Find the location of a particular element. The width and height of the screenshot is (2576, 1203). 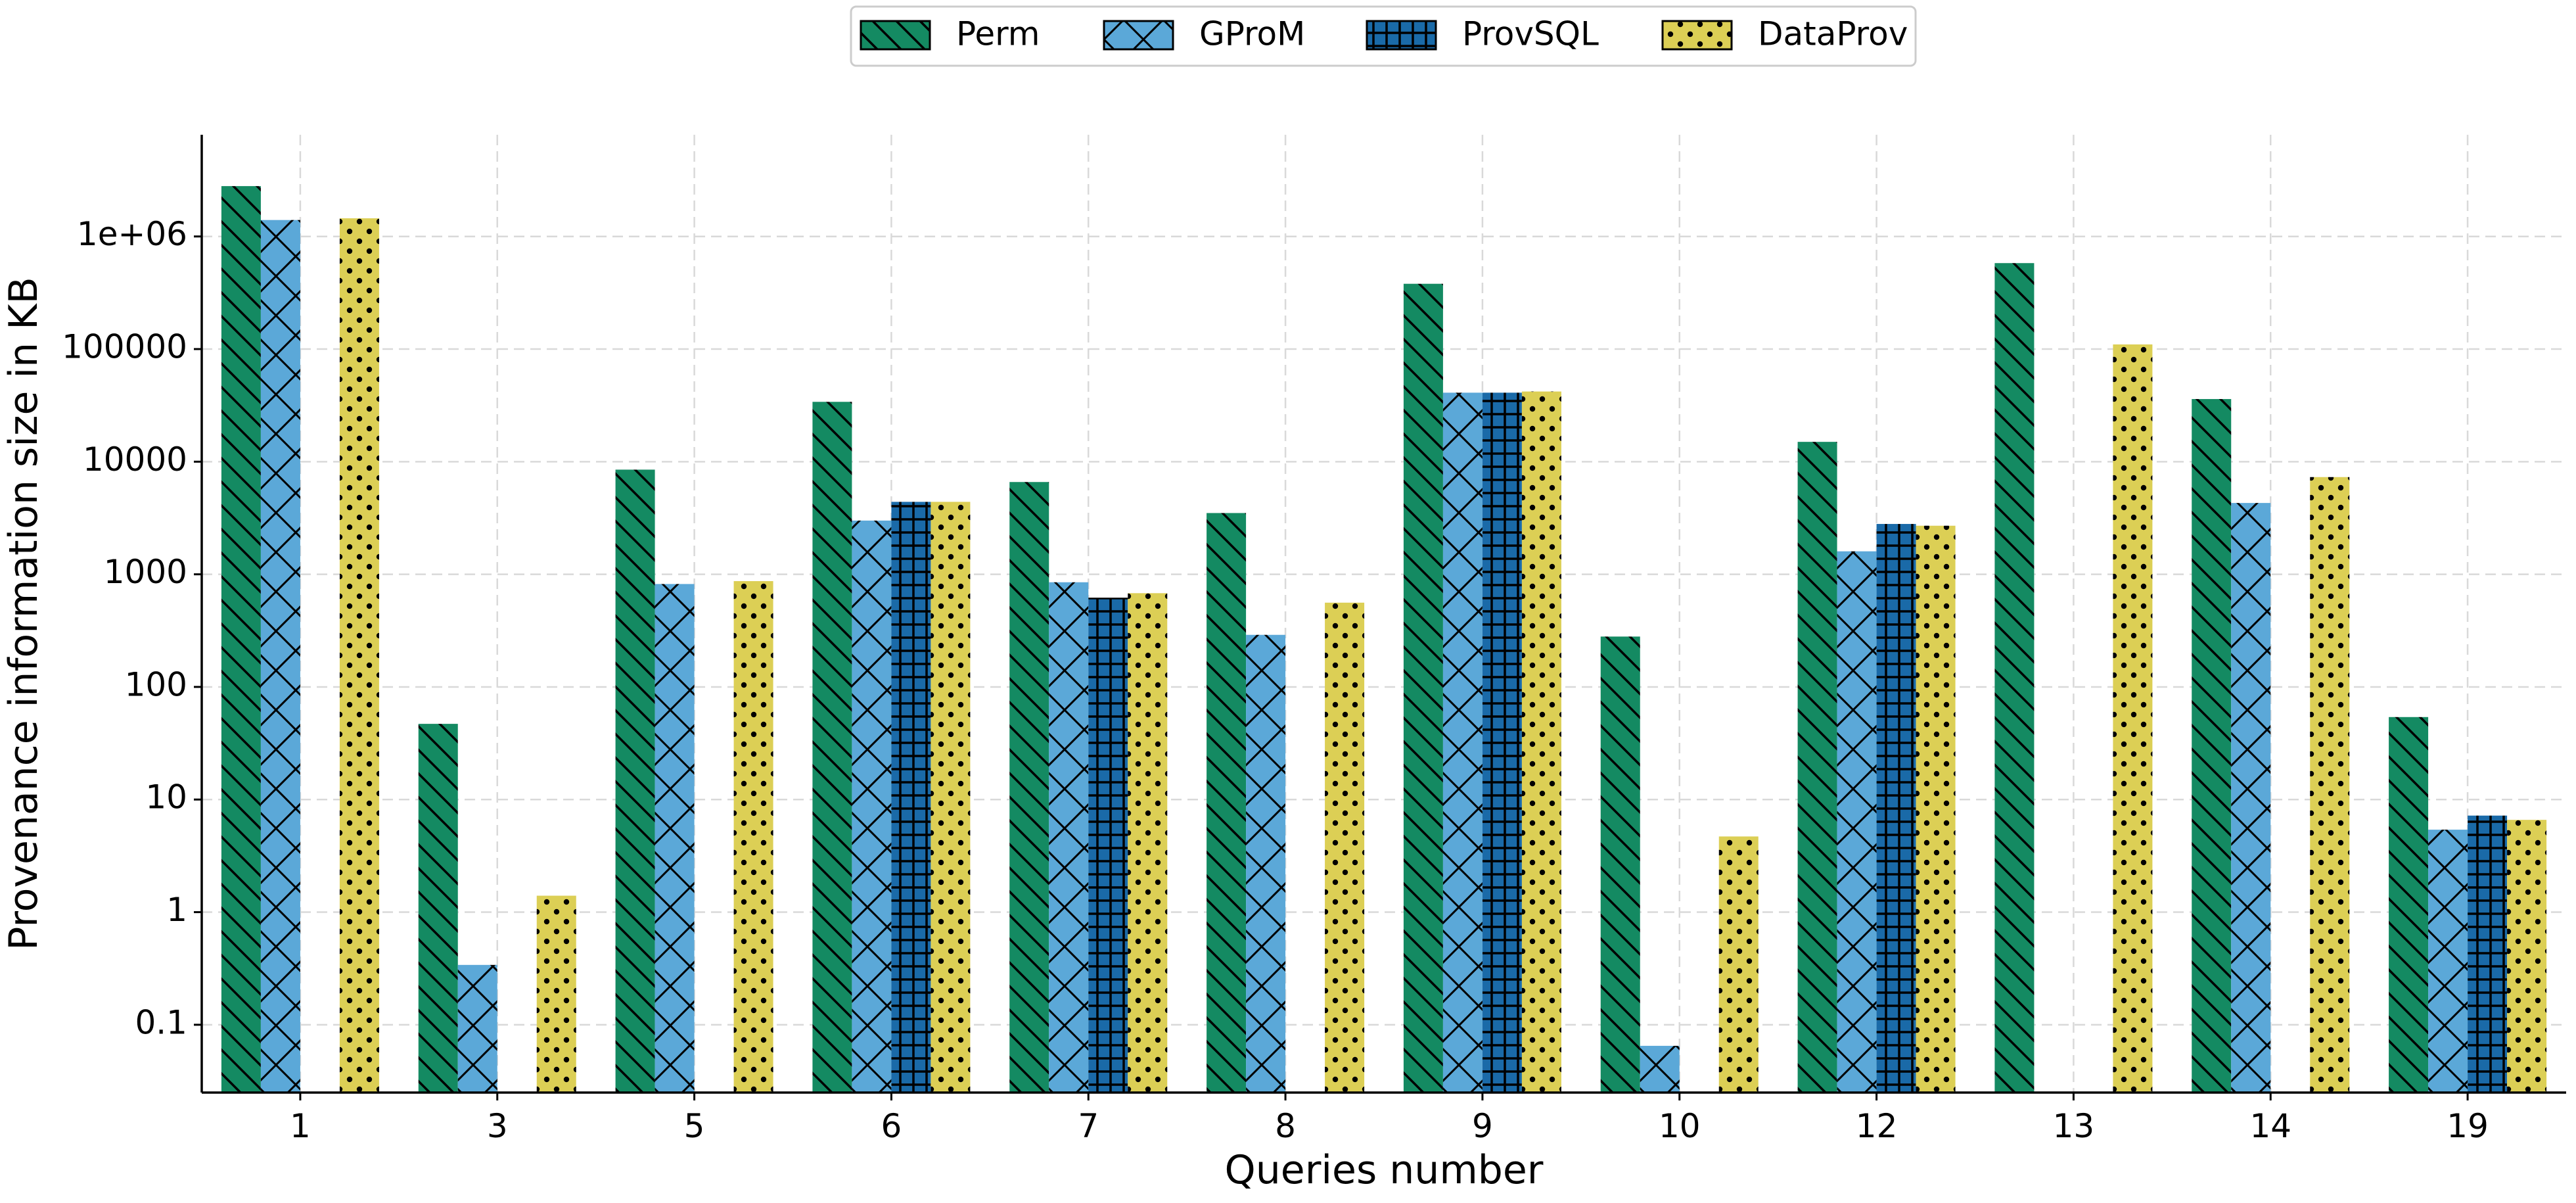

x-tick-label: 8 is located at coordinates (1286, 1126).